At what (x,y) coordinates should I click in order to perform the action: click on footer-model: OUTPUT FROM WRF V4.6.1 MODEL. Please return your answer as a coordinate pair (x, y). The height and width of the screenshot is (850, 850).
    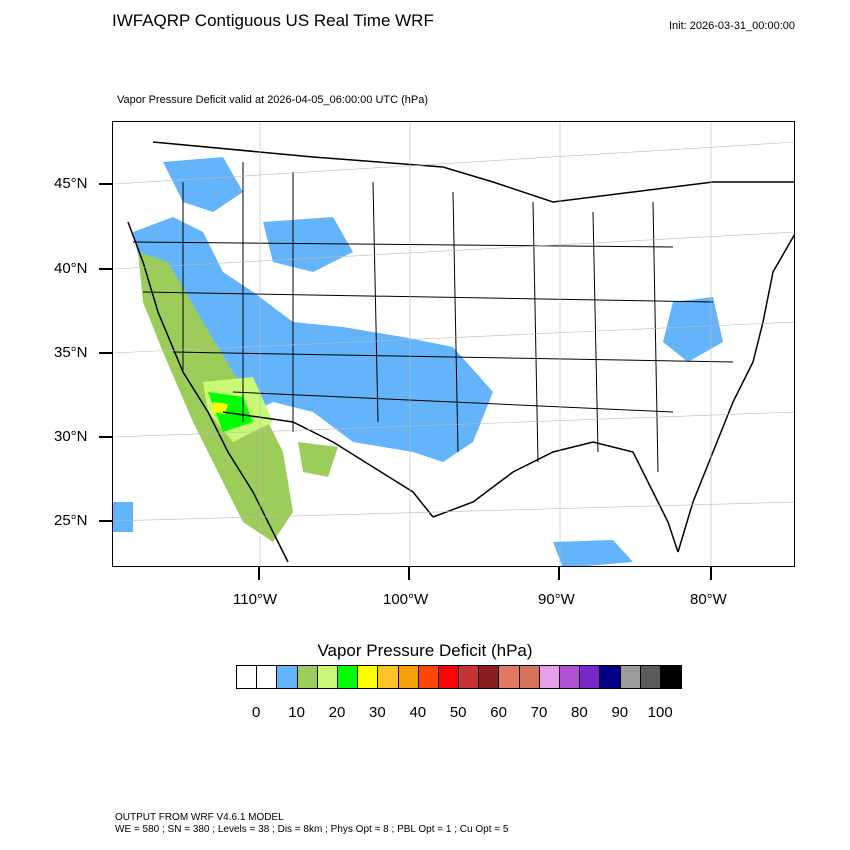
    Looking at the image, I should click on (199, 817).